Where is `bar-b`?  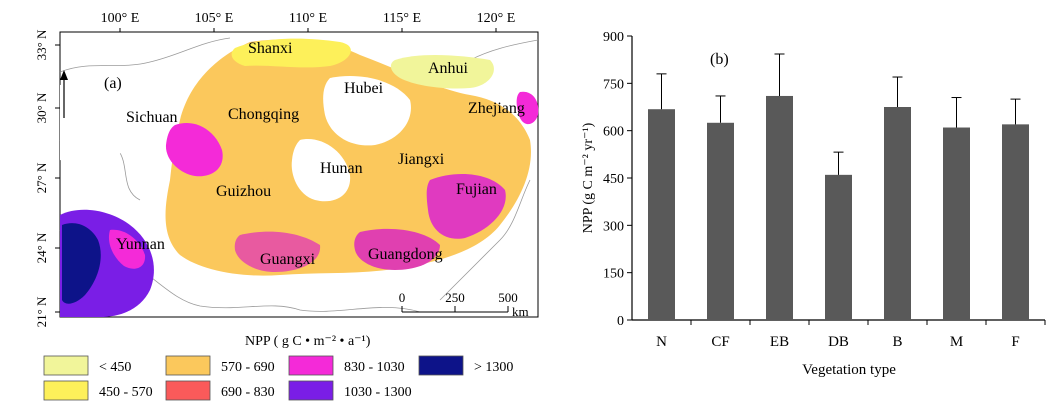 bar-b is located at coordinates (897, 213).